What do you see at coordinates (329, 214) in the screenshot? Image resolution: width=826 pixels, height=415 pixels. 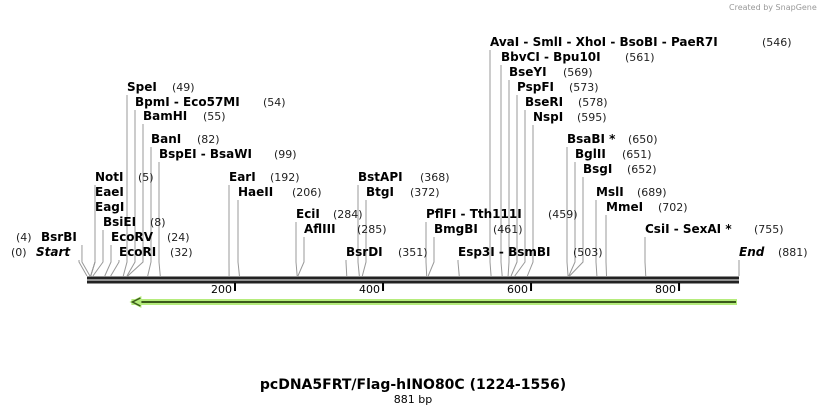 I see `site-ecii: EciI (284)` at bounding box center [329, 214].